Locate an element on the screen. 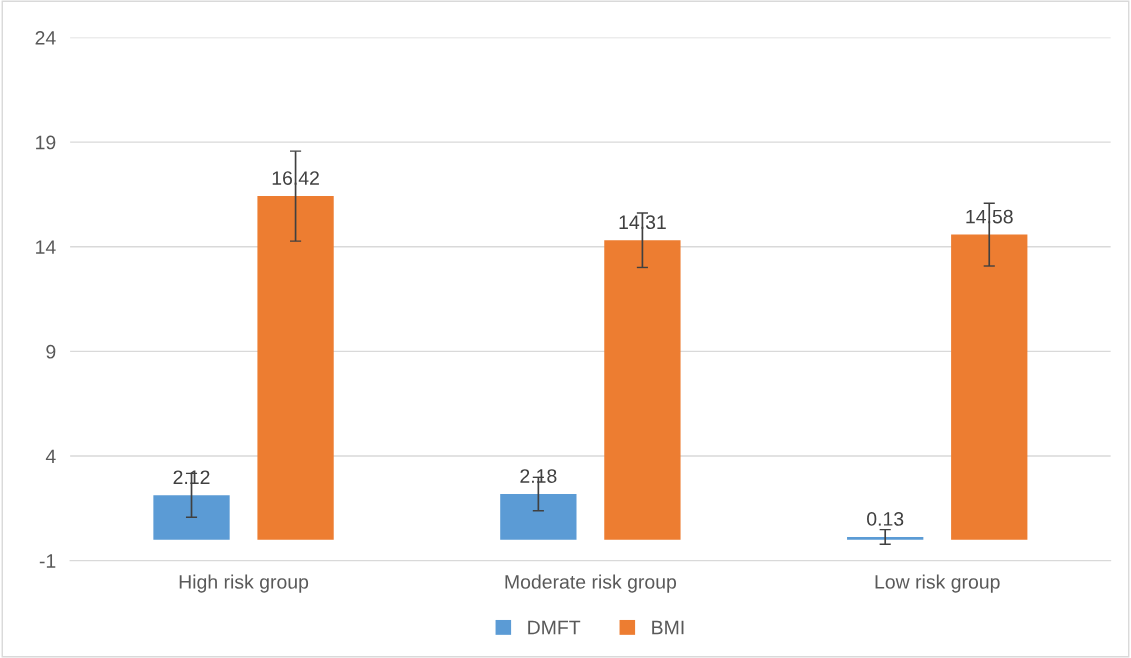 The image size is (1131, 658). y-tick-label: 19 is located at coordinates (46, 142).